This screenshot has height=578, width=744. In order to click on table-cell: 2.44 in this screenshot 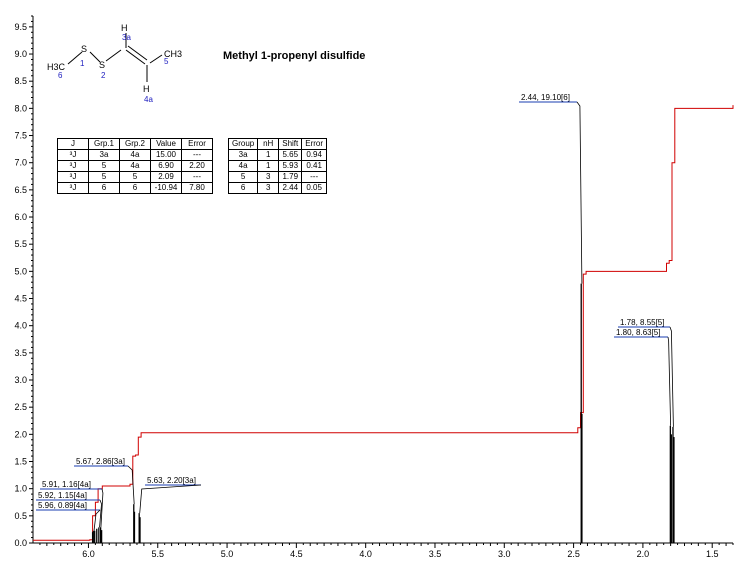, I will do `click(290, 188)`.